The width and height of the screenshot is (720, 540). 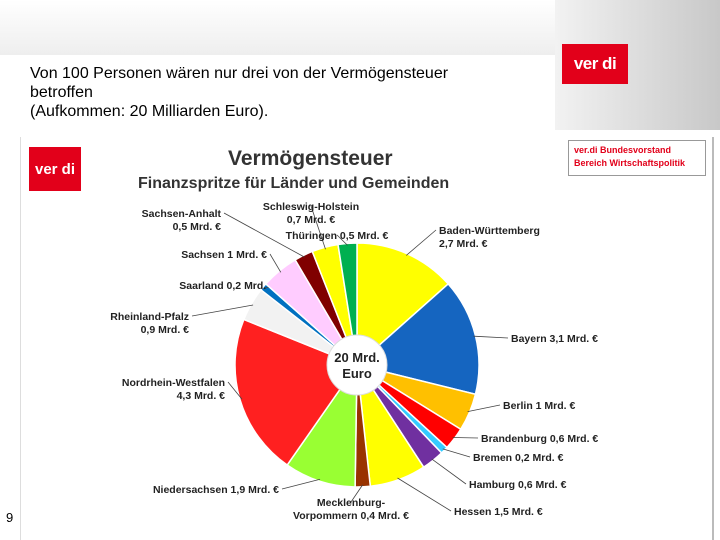 What do you see at coordinates (595, 64) in the screenshot?
I see `verdi-logo: ver di` at bounding box center [595, 64].